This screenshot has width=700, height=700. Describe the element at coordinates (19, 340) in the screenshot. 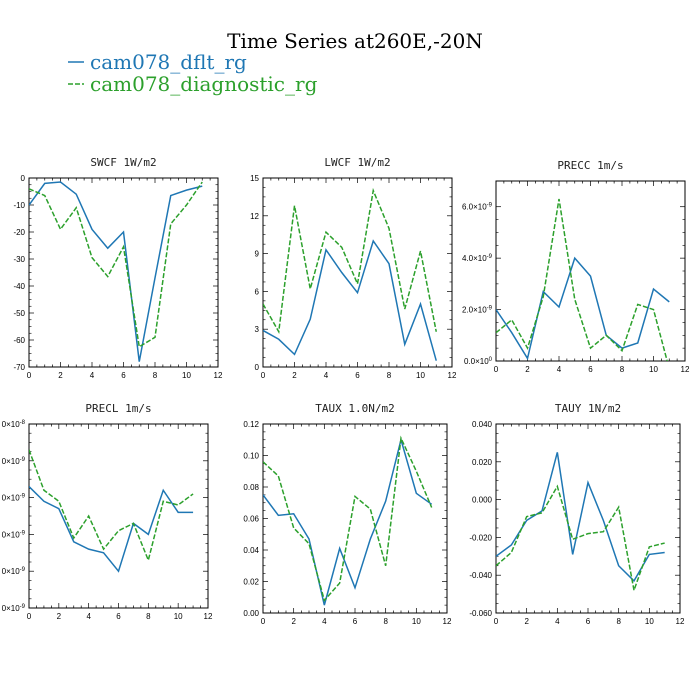

I see `y-tick-label: -60` at that location.